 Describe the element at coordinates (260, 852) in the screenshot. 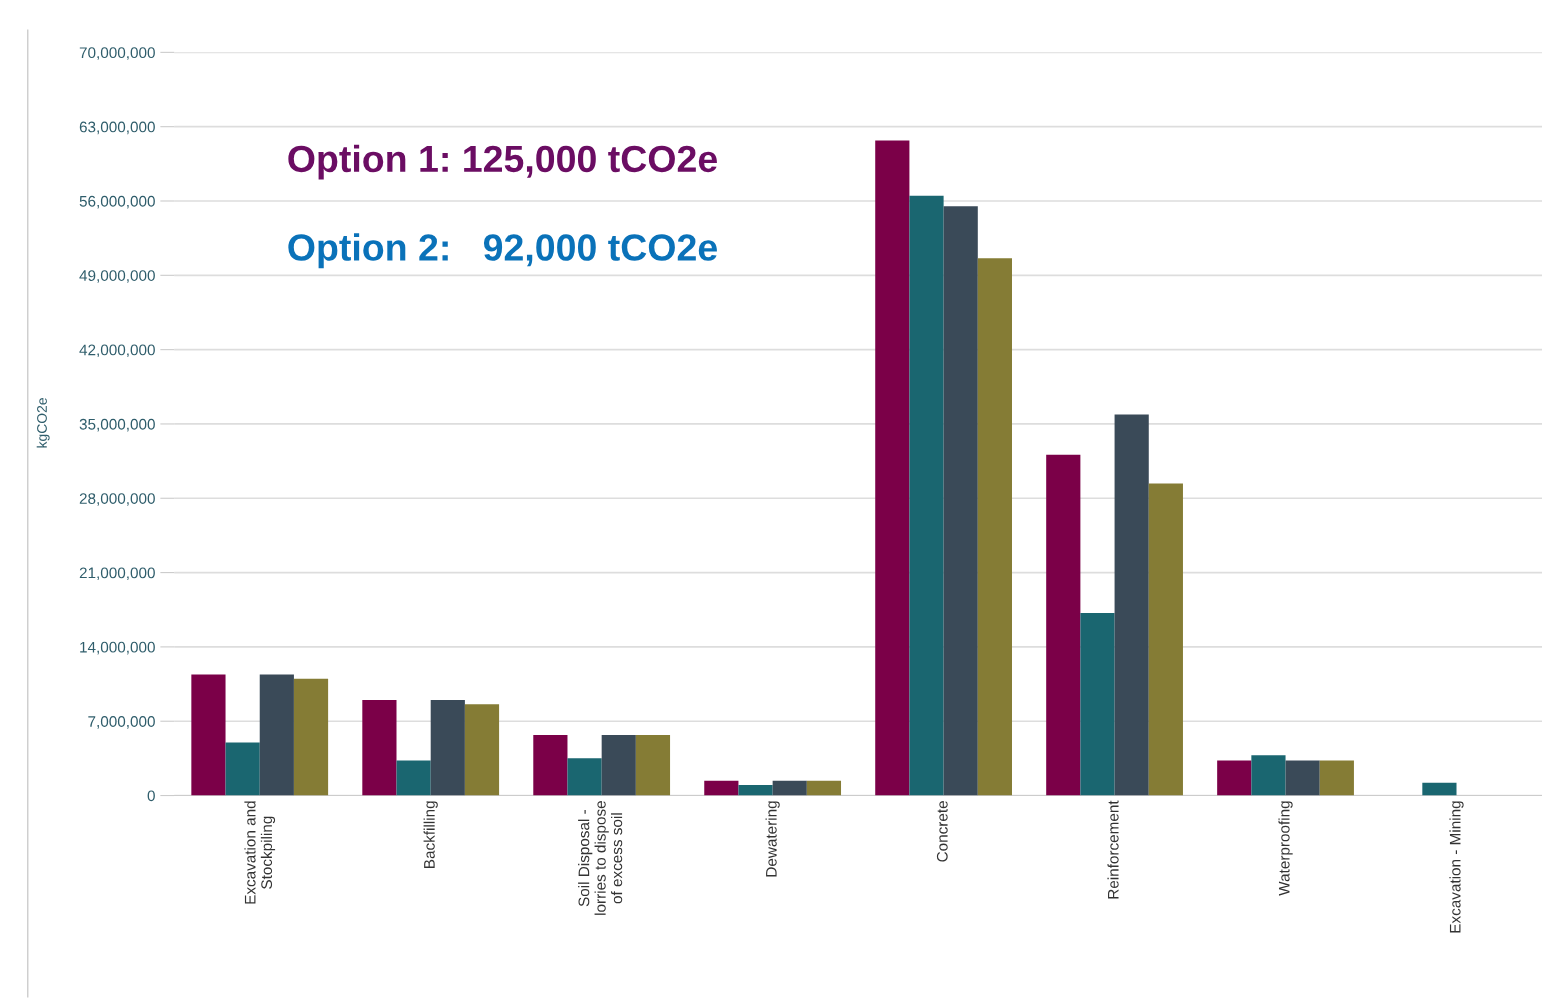

I see `x-tick-label: Excavation and Stockpiling` at that location.